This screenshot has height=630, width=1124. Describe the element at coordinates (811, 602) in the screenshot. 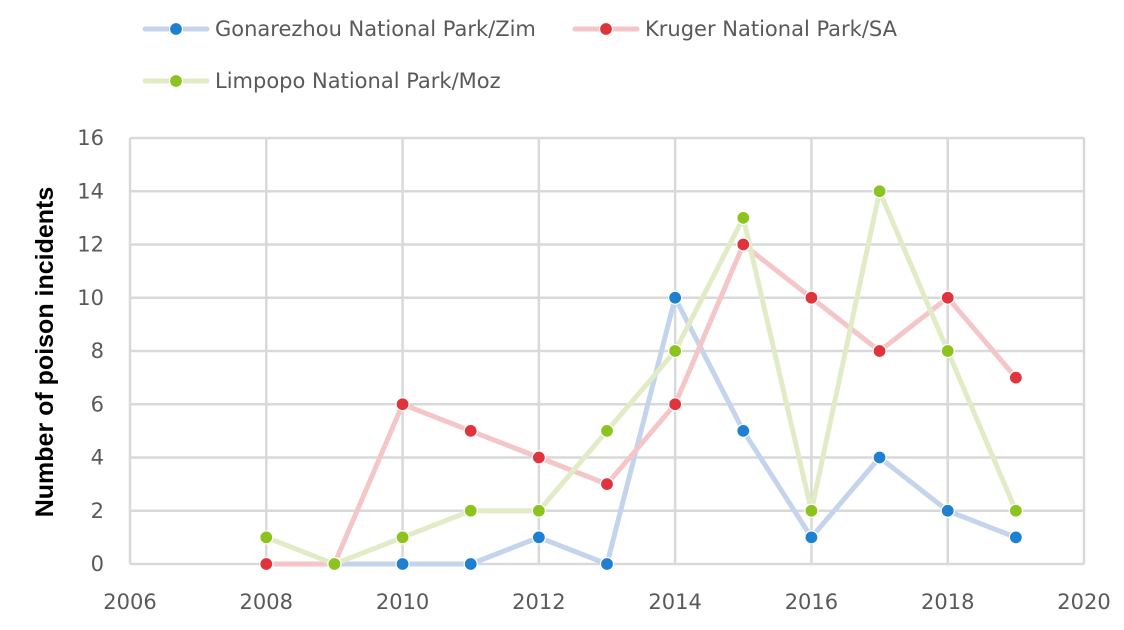

I see `x-tick-label: 2016` at that location.